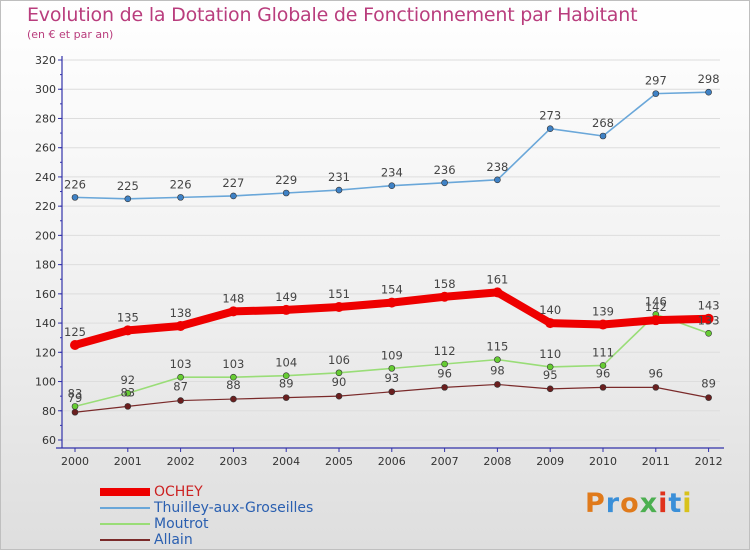 The image size is (750, 550). What do you see at coordinates (45, 382) in the screenshot?
I see `y-tick-label: 100` at bounding box center [45, 382].